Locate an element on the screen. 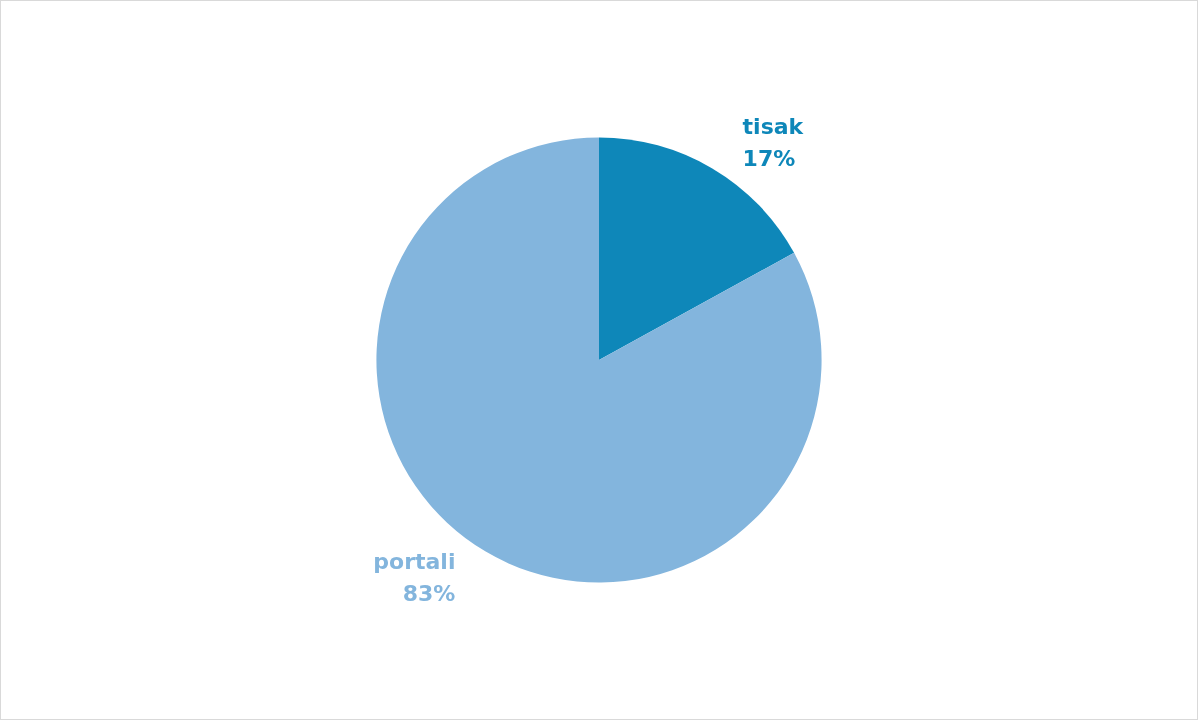 The height and width of the screenshot is (720, 1198). slice-label: tisak is located at coordinates (773, 127).